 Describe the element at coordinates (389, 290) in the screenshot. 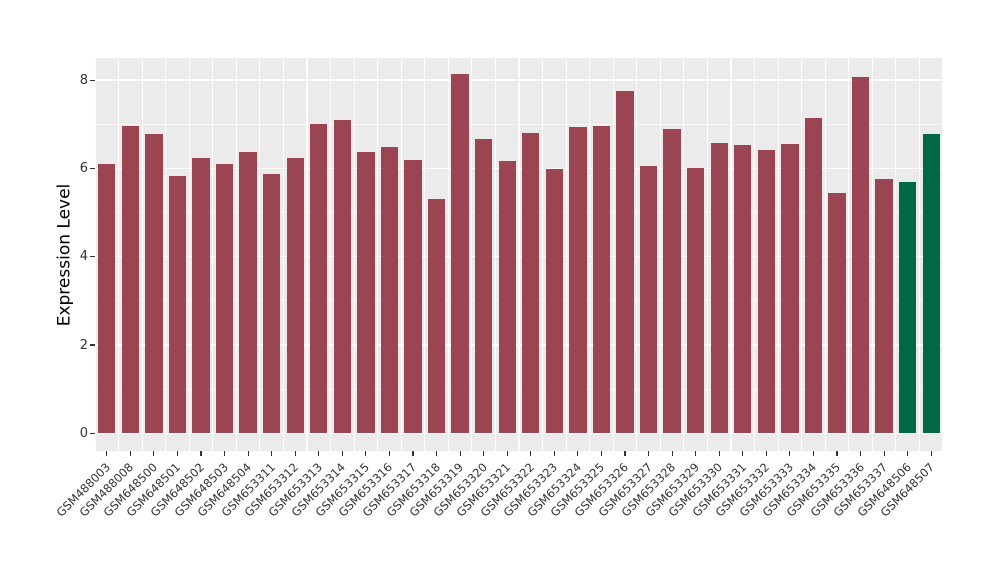

I see `bar-GSM653316` at that location.